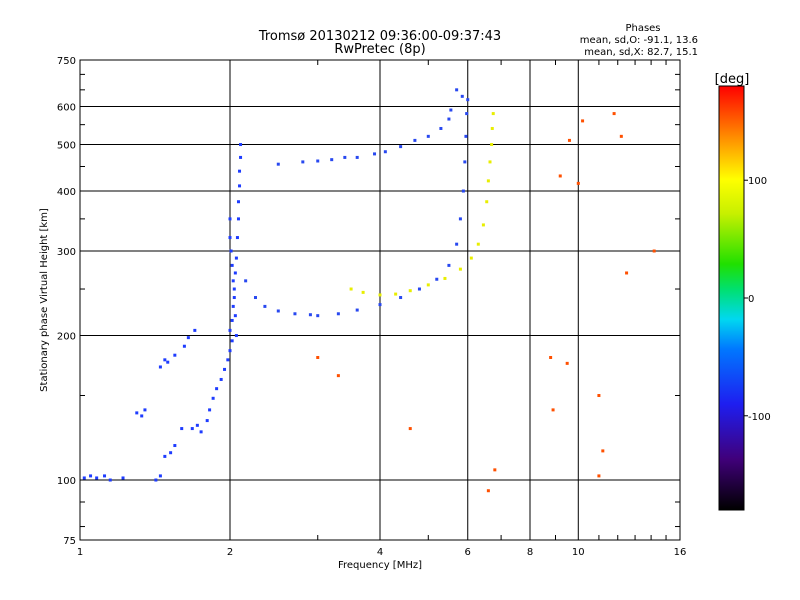 This screenshot has width=800, height=600. What do you see at coordinates (639, 40) in the screenshot?
I see `phases-o-stats: mean, sd,O: -91.1, 13.6` at bounding box center [639, 40].